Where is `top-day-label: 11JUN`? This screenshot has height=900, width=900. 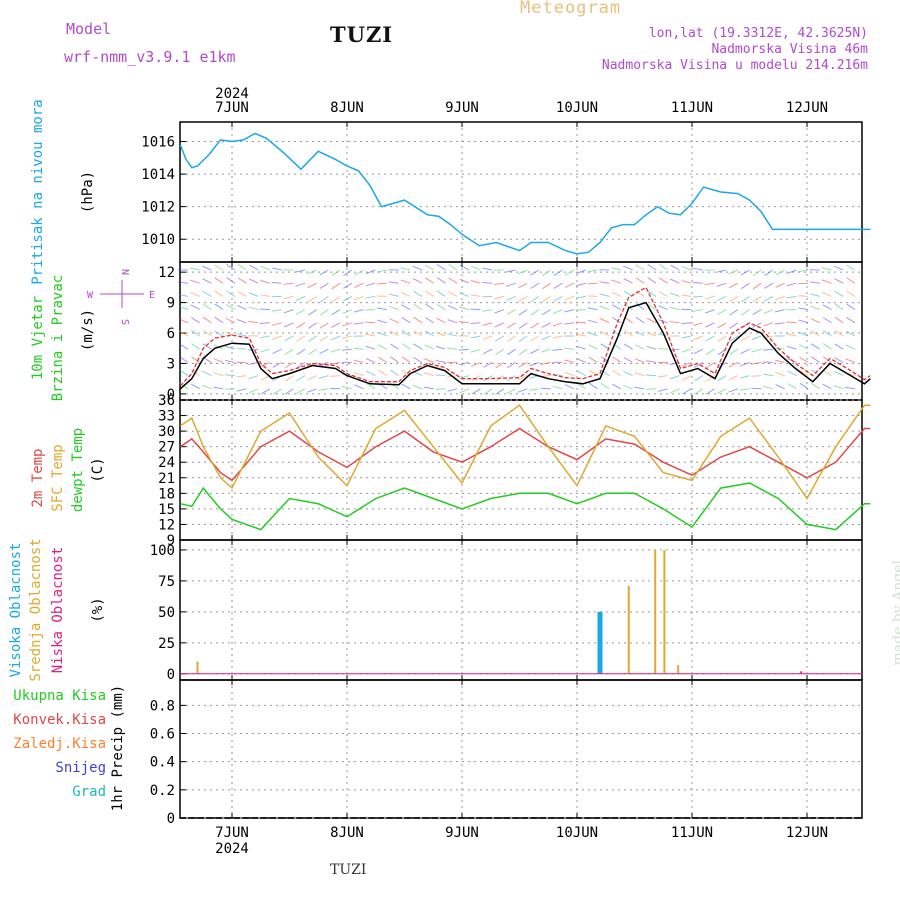 top-day-label: 11JUN is located at coordinates (692, 108).